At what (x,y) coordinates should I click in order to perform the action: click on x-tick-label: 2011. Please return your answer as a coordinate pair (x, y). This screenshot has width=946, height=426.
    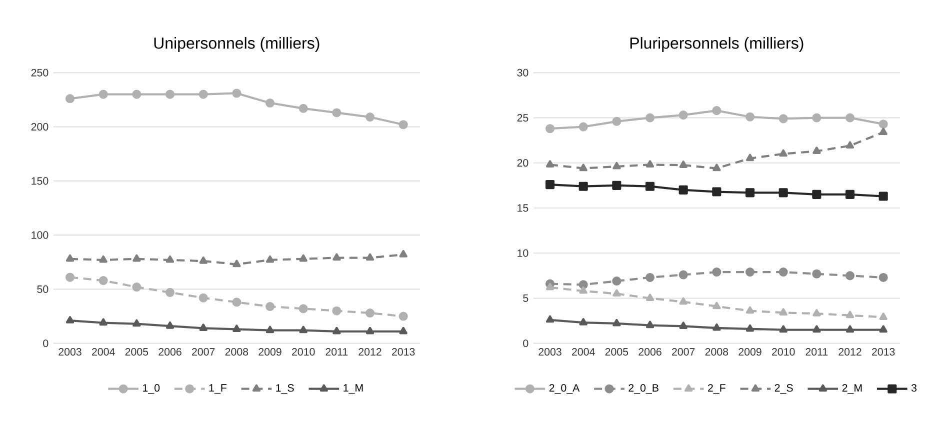
    Looking at the image, I should click on (817, 352).